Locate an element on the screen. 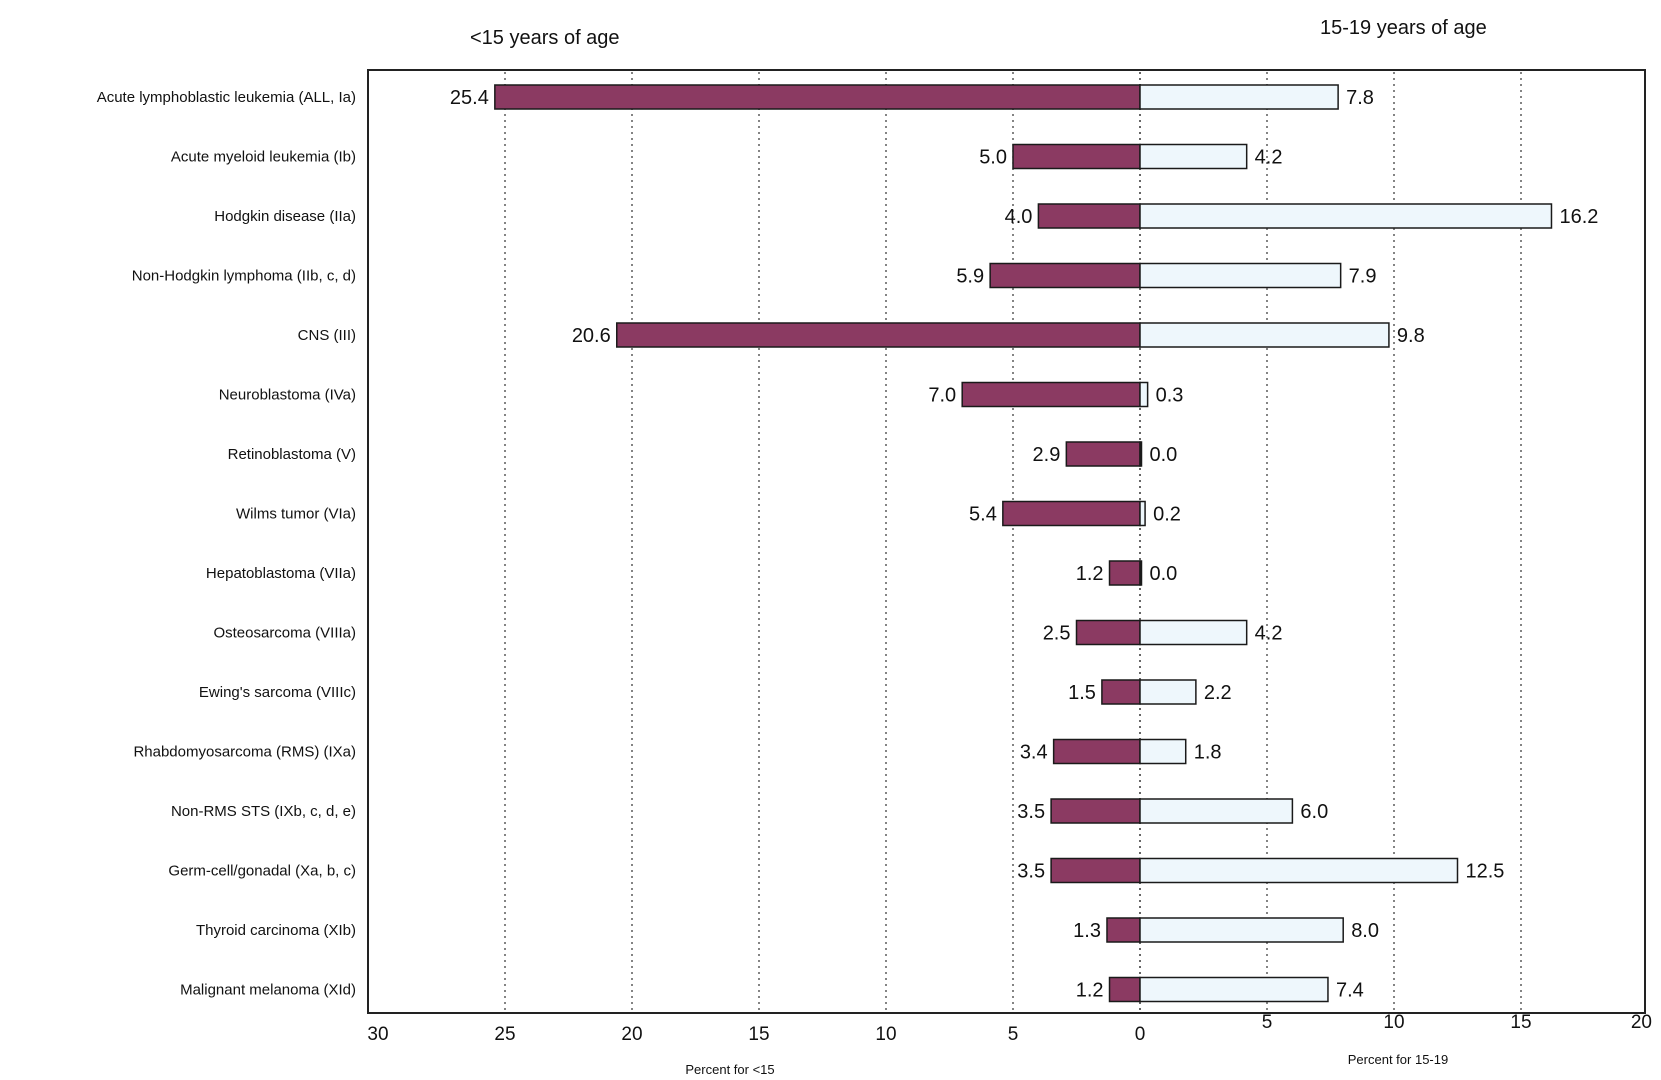 The width and height of the screenshot is (1661, 1080). value-label-15to19-malignant-melanoma-xid: 7.4 is located at coordinates (1350, 991).